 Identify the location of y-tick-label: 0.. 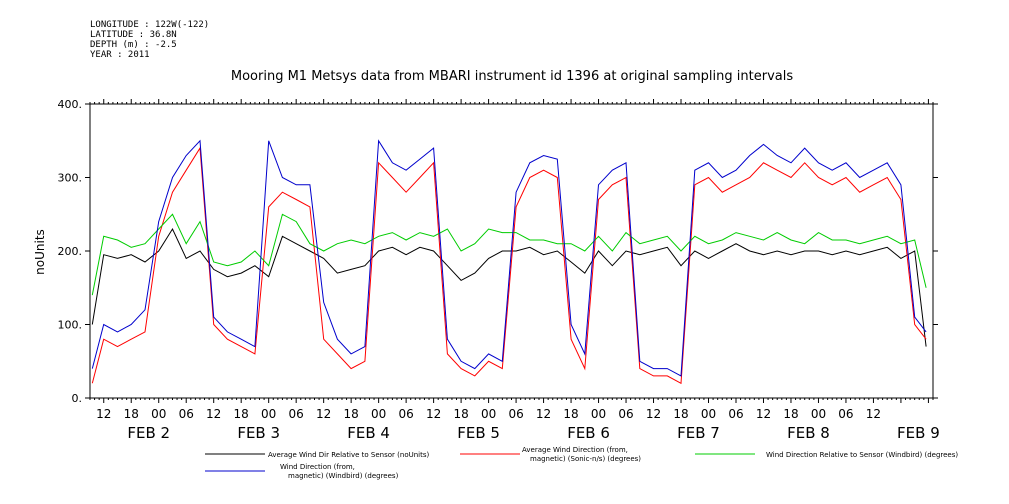
(77, 398).